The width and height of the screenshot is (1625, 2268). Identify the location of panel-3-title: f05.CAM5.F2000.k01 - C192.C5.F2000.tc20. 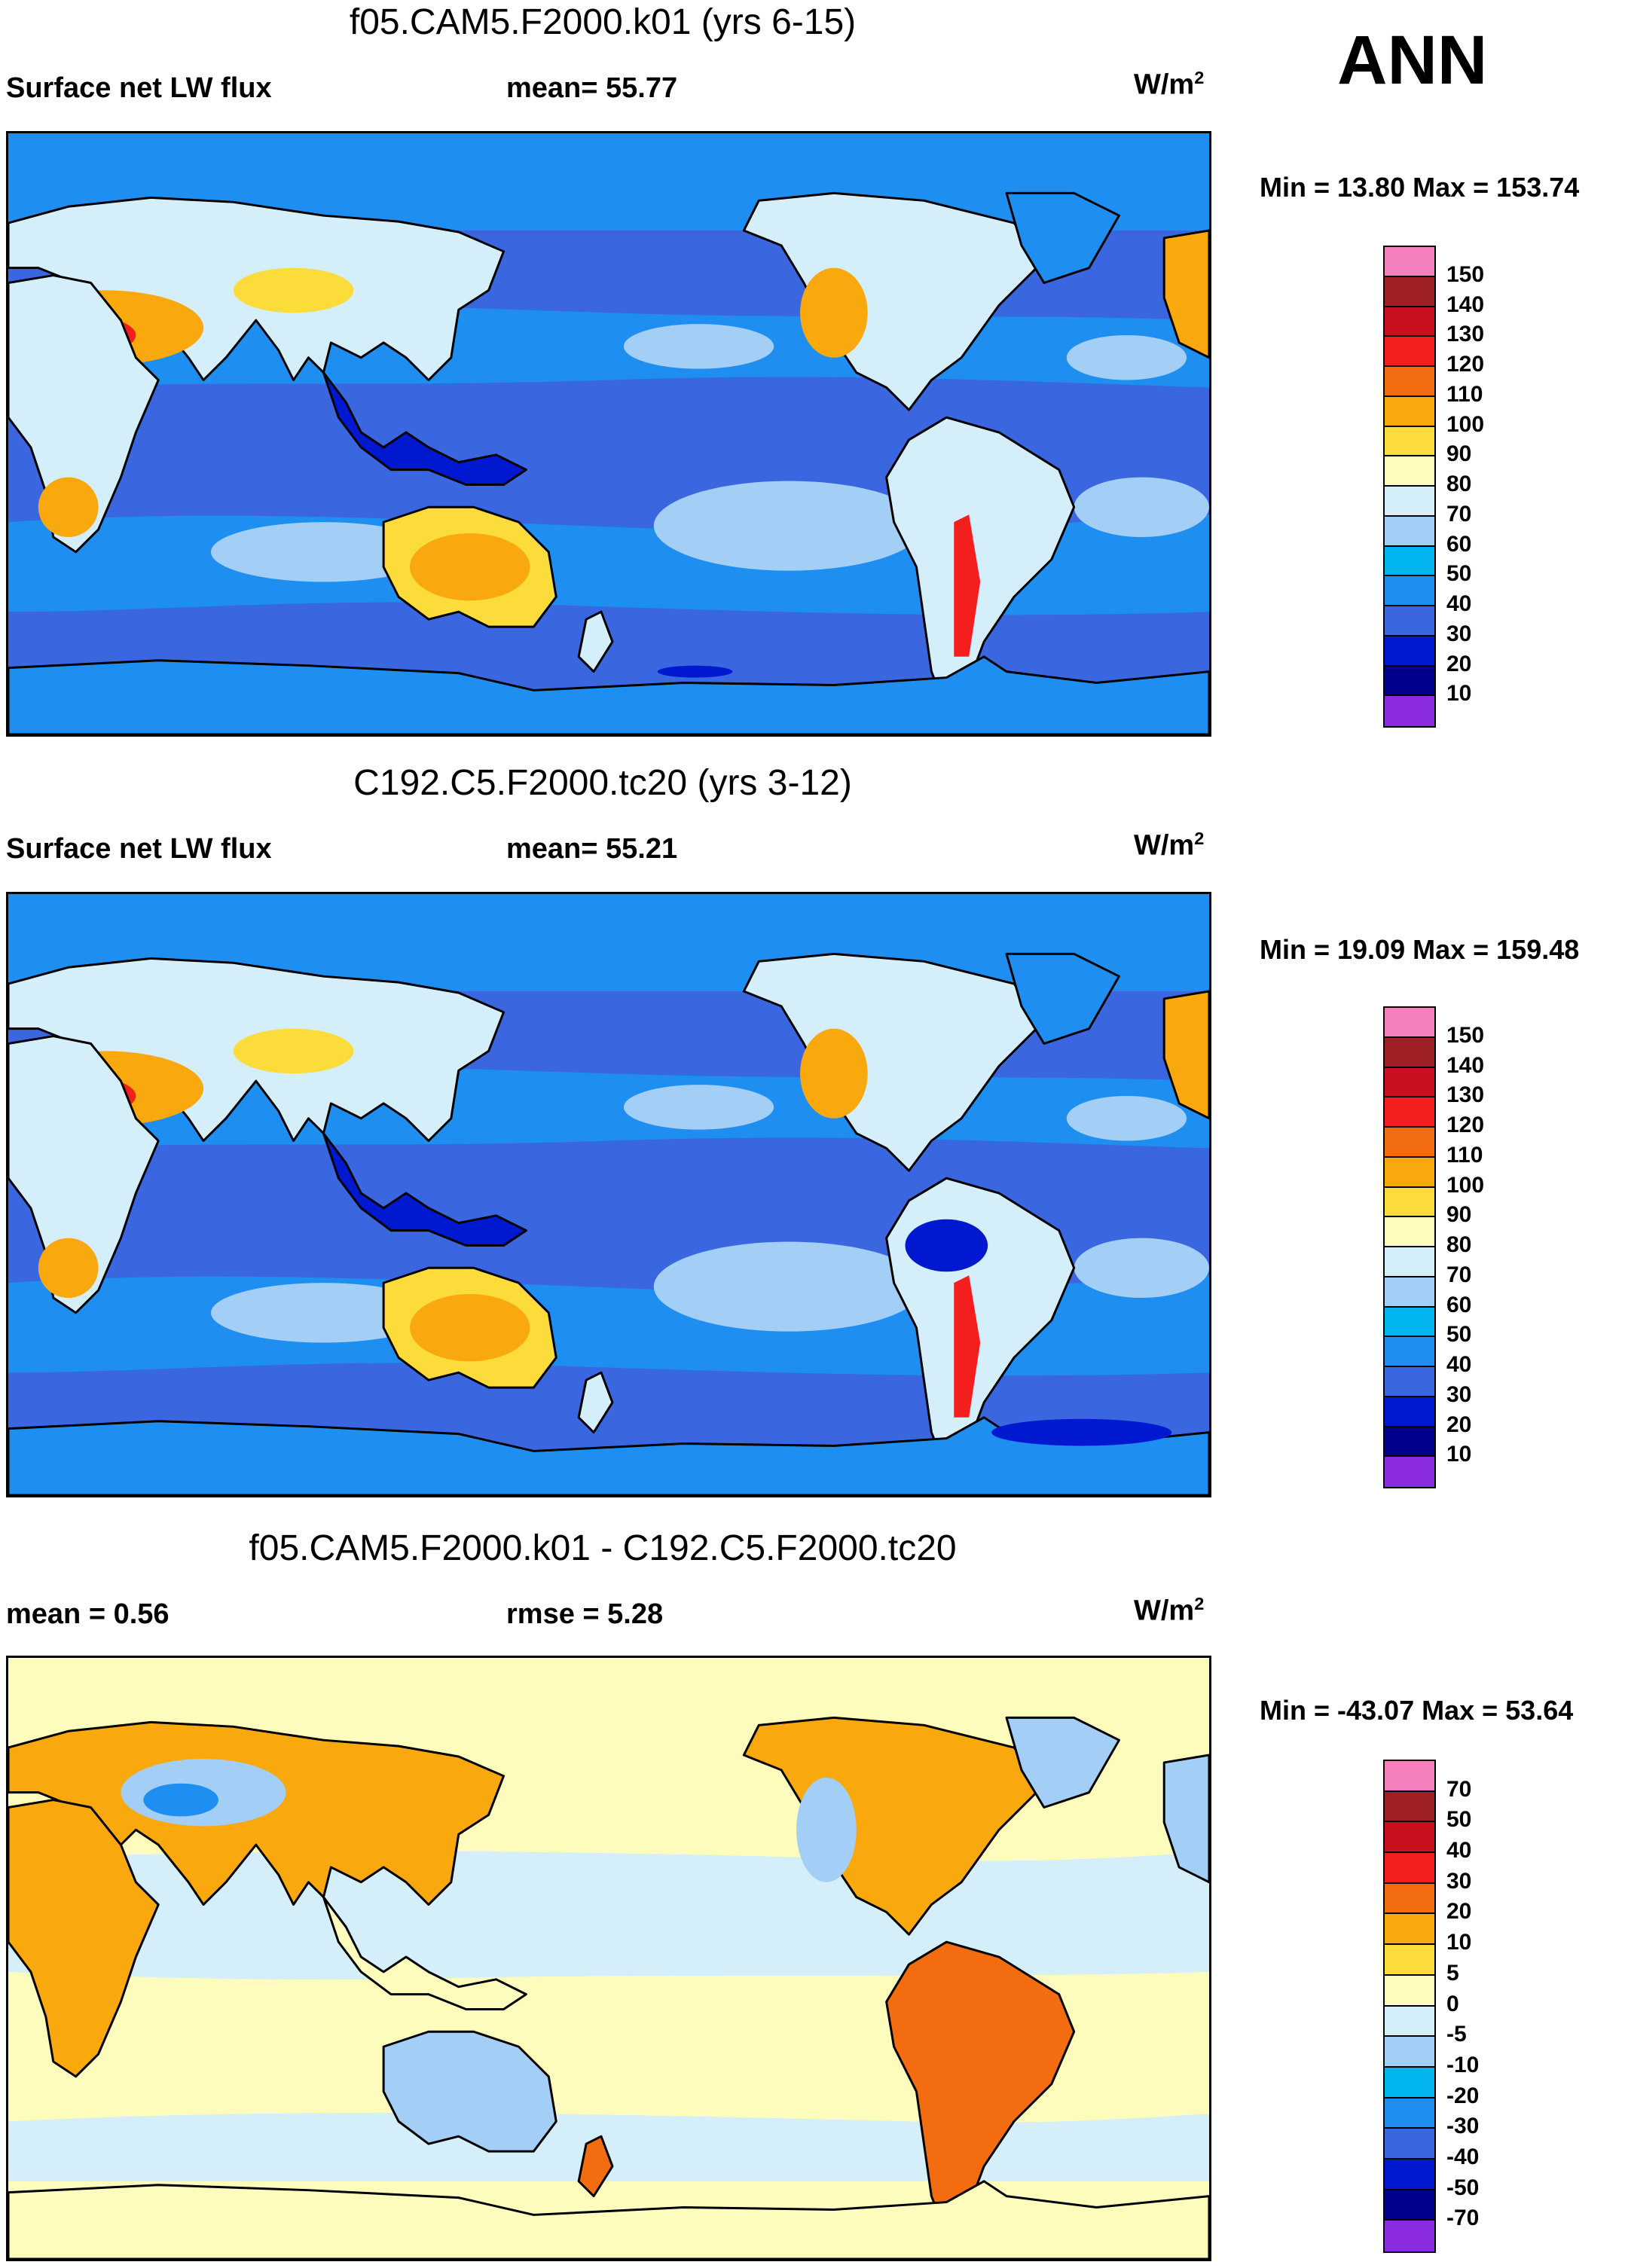
(603, 1548).